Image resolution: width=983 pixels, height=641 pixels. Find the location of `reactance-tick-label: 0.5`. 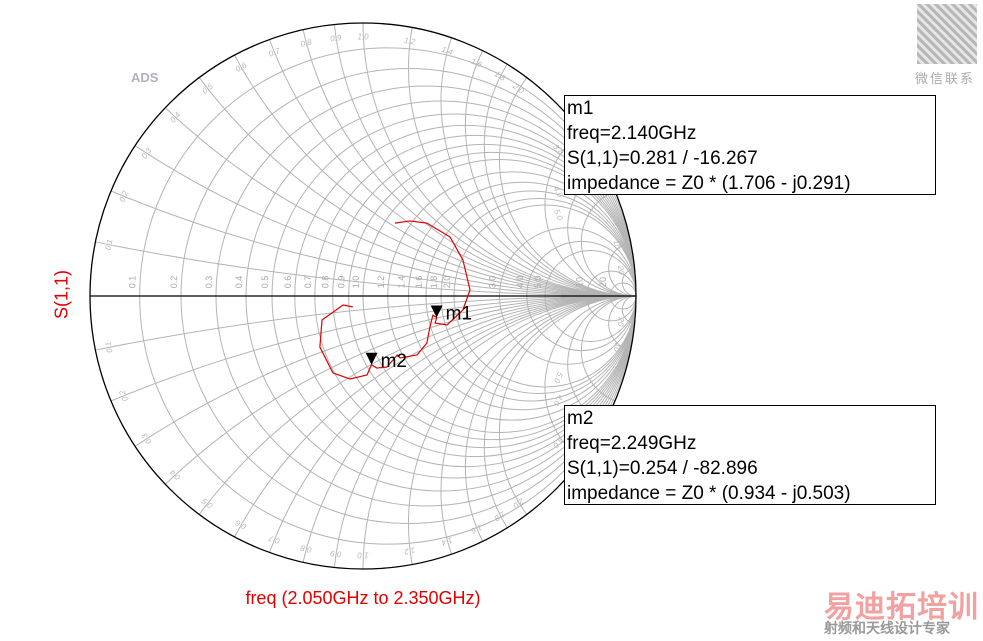

reactance-tick-label: 0.5 is located at coordinates (207, 88).